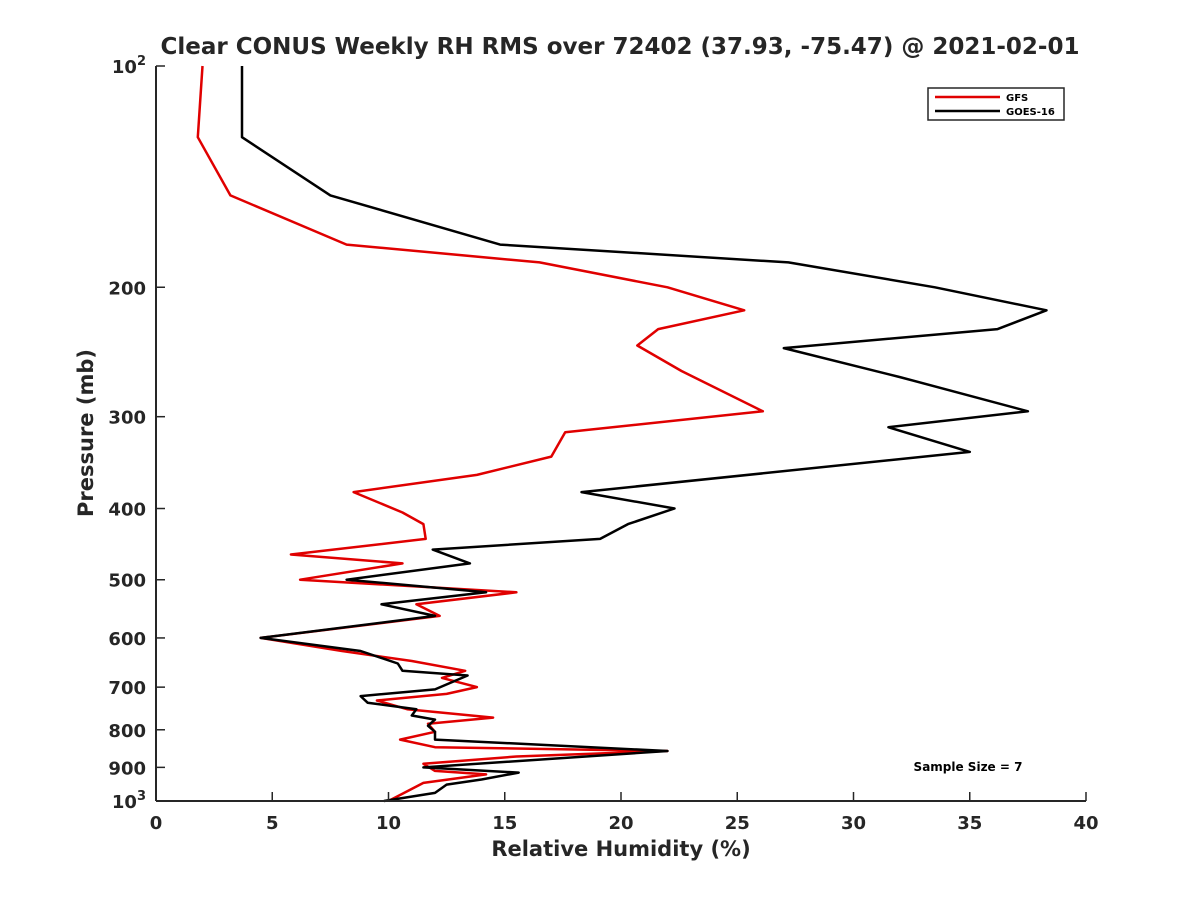 This screenshot has width=1200, height=900. Describe the element at coordinates (86, 433) in the screenshot. I see `y-axis-label: Pressure (mb)` at that location.